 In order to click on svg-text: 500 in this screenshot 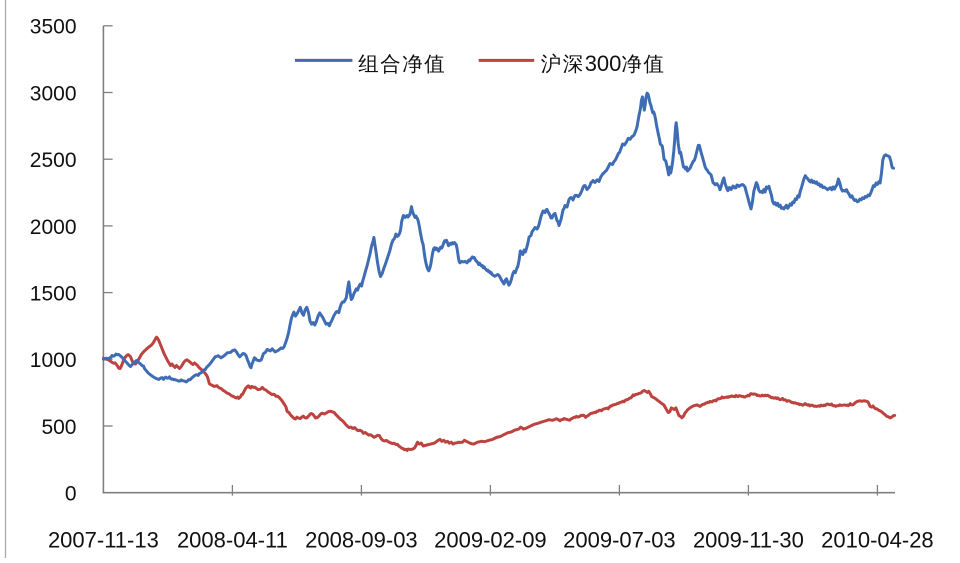, I will do `click(58, 427)`.